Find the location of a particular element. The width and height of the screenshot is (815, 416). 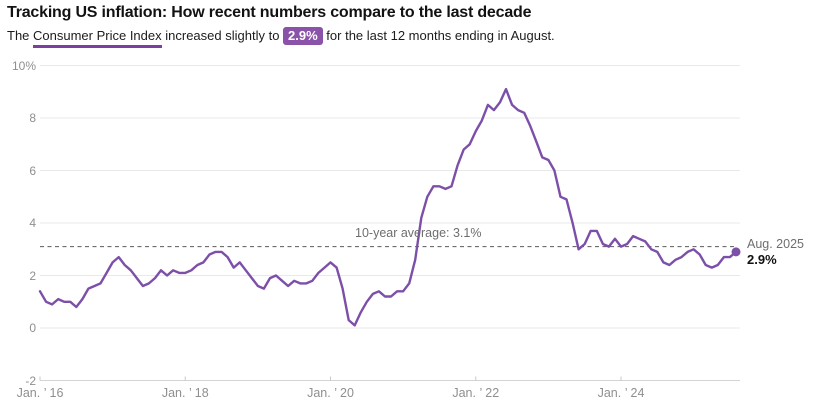

subtitle-suffix: for the last 12 months ending in August. is located at coordinates (438, 35).